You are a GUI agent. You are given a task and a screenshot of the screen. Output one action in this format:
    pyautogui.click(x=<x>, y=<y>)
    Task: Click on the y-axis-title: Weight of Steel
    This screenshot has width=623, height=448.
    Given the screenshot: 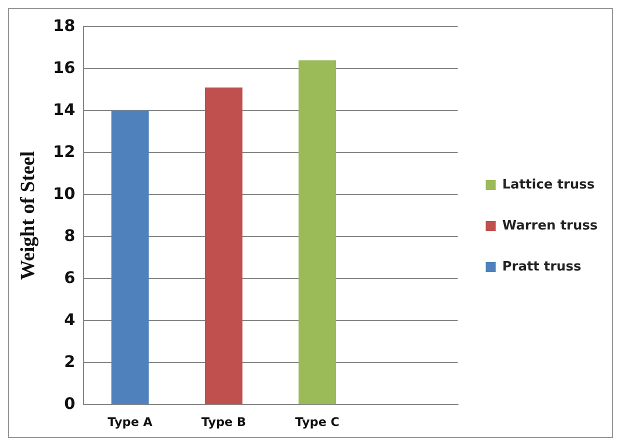 What is the action you would take?
    pyautogui.click(x=28, y=215)
    